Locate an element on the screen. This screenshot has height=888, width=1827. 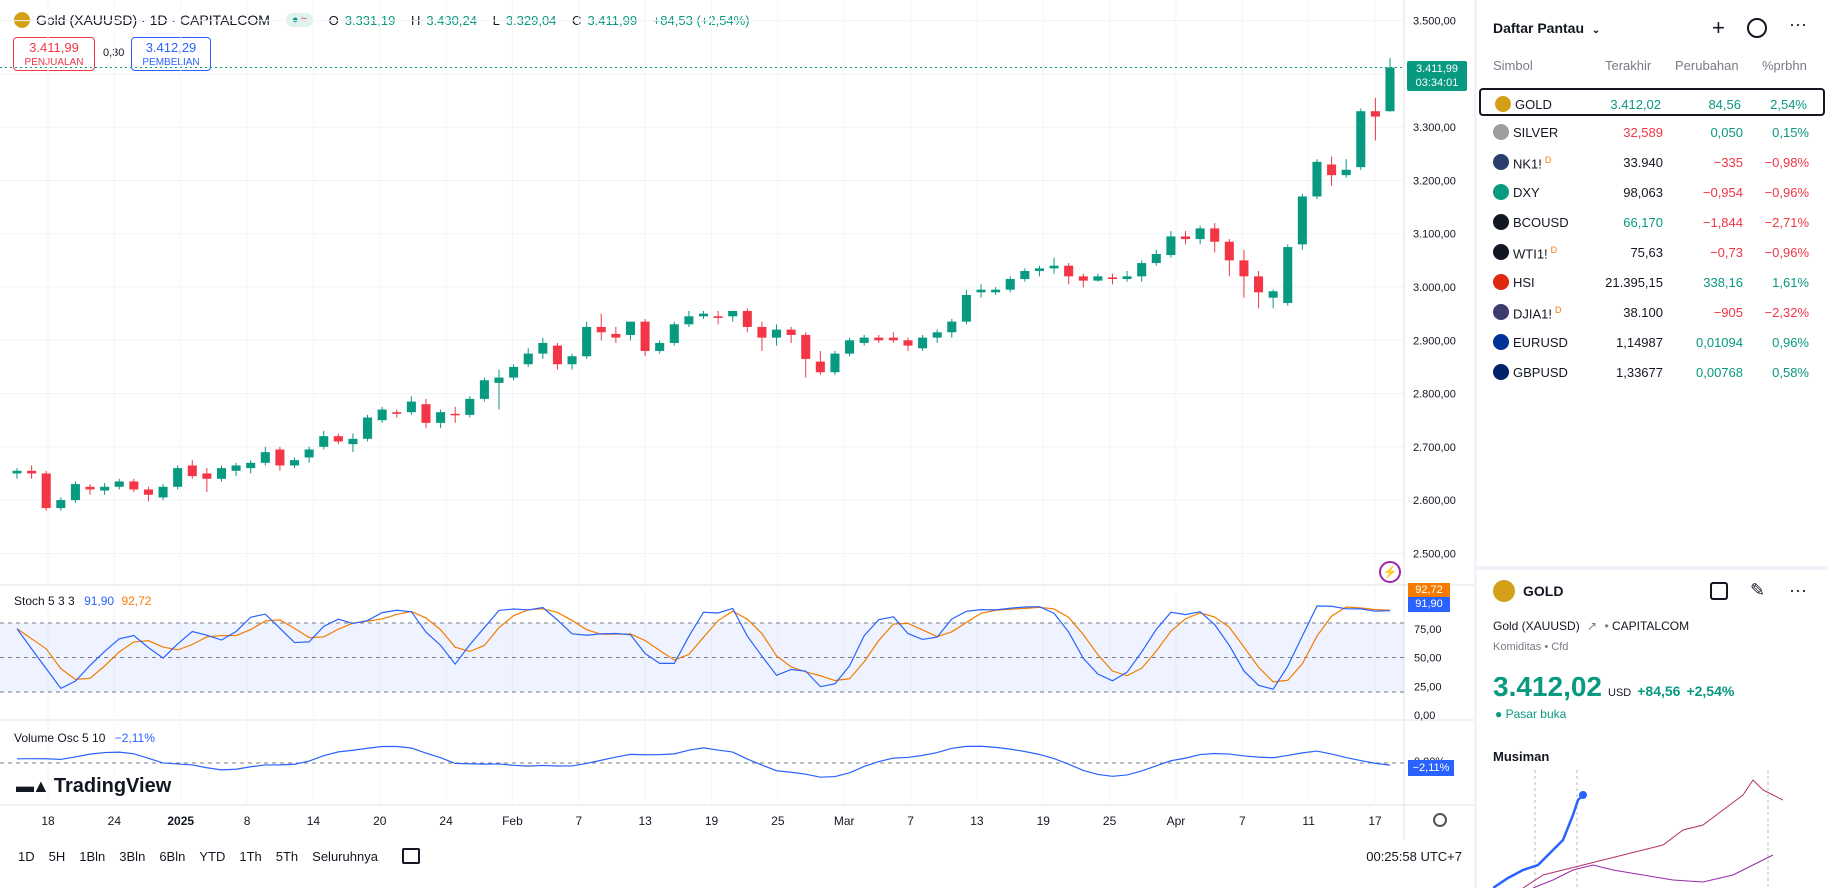
row-symbol: GBPUSD is located at coordinates (1540, 372).